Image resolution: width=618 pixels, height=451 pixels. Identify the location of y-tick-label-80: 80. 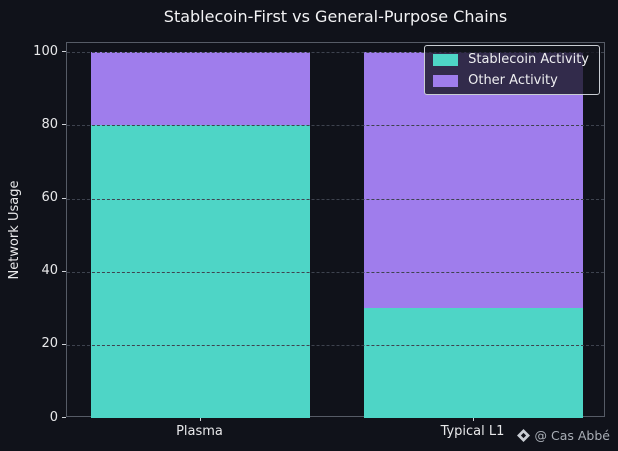
(49, 124).